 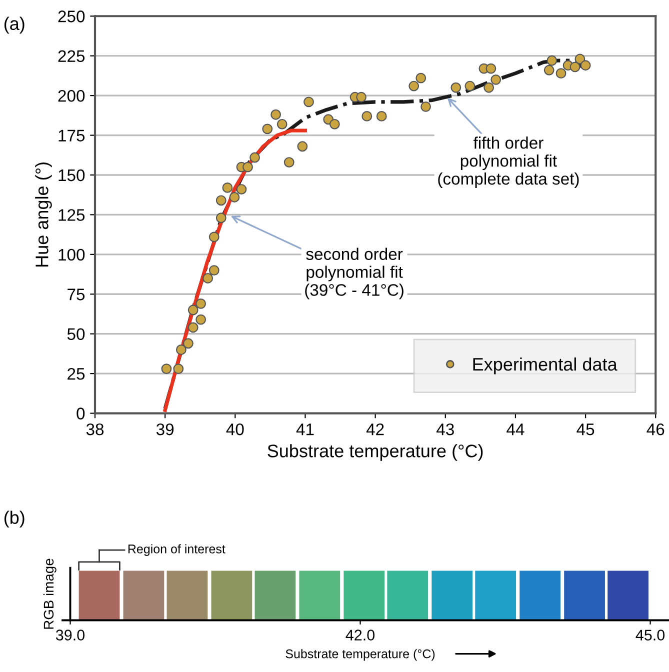 What do you see at coordinates (76, 334) in the screenshot?
I see `y-tick-label: 50` at bounding box center [76, 334].